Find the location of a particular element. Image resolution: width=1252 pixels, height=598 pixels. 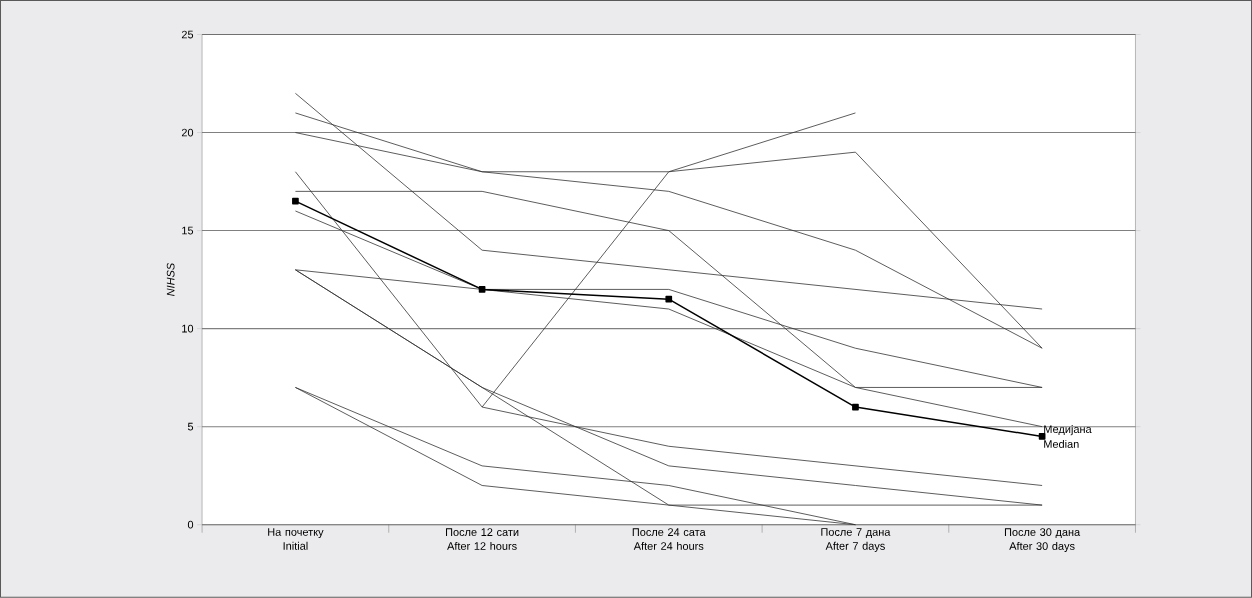

y-tick-label: 25 is located at coordinates (187, 34).